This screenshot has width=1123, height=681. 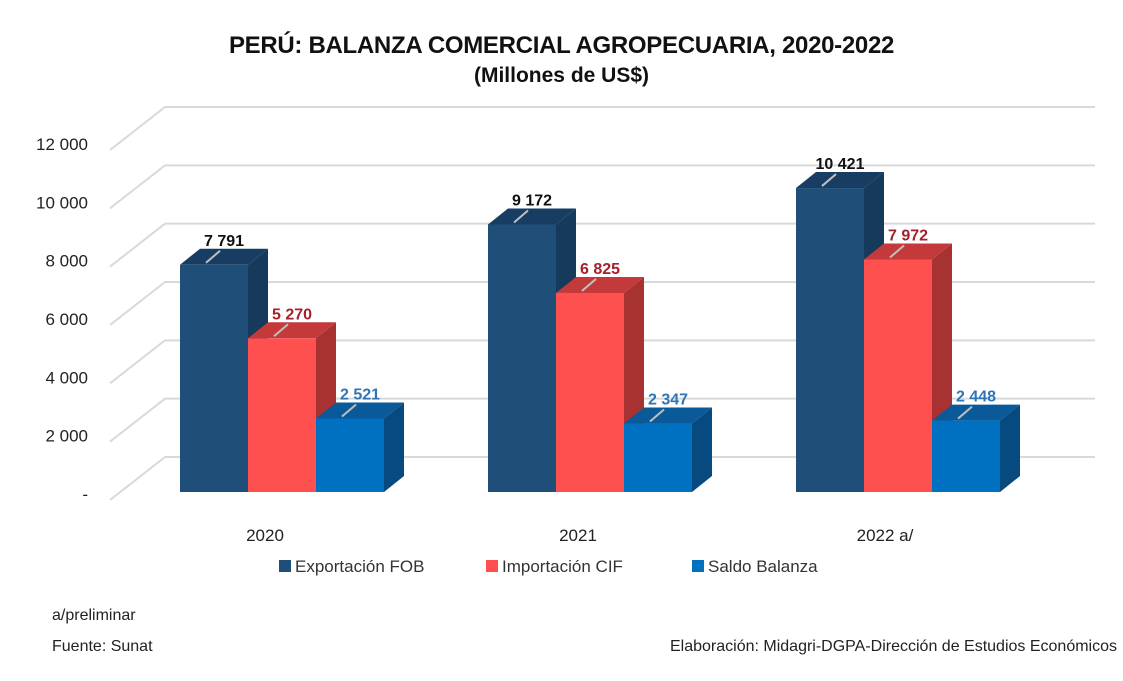 I want to click on bar-exportaci-n-fob-2021, so click(x=522, y=358).